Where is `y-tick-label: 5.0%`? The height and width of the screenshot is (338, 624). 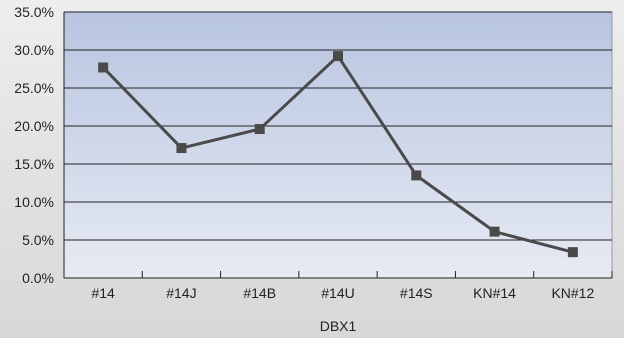
y-tick-label: 5.0% is located at coordinates (38, 240).